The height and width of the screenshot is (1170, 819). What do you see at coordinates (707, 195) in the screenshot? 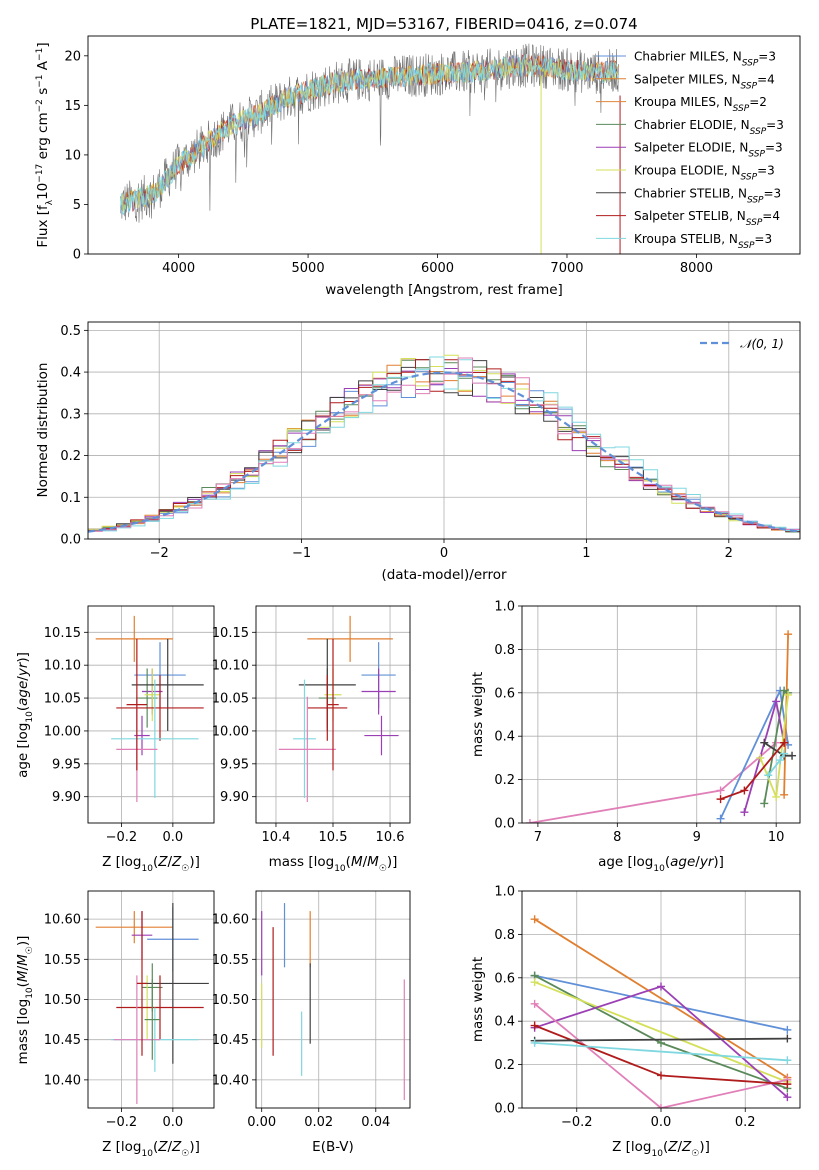
I see `legend-label: Chabrier STELIB, NSSP=3` at bounding box center [707, 195].